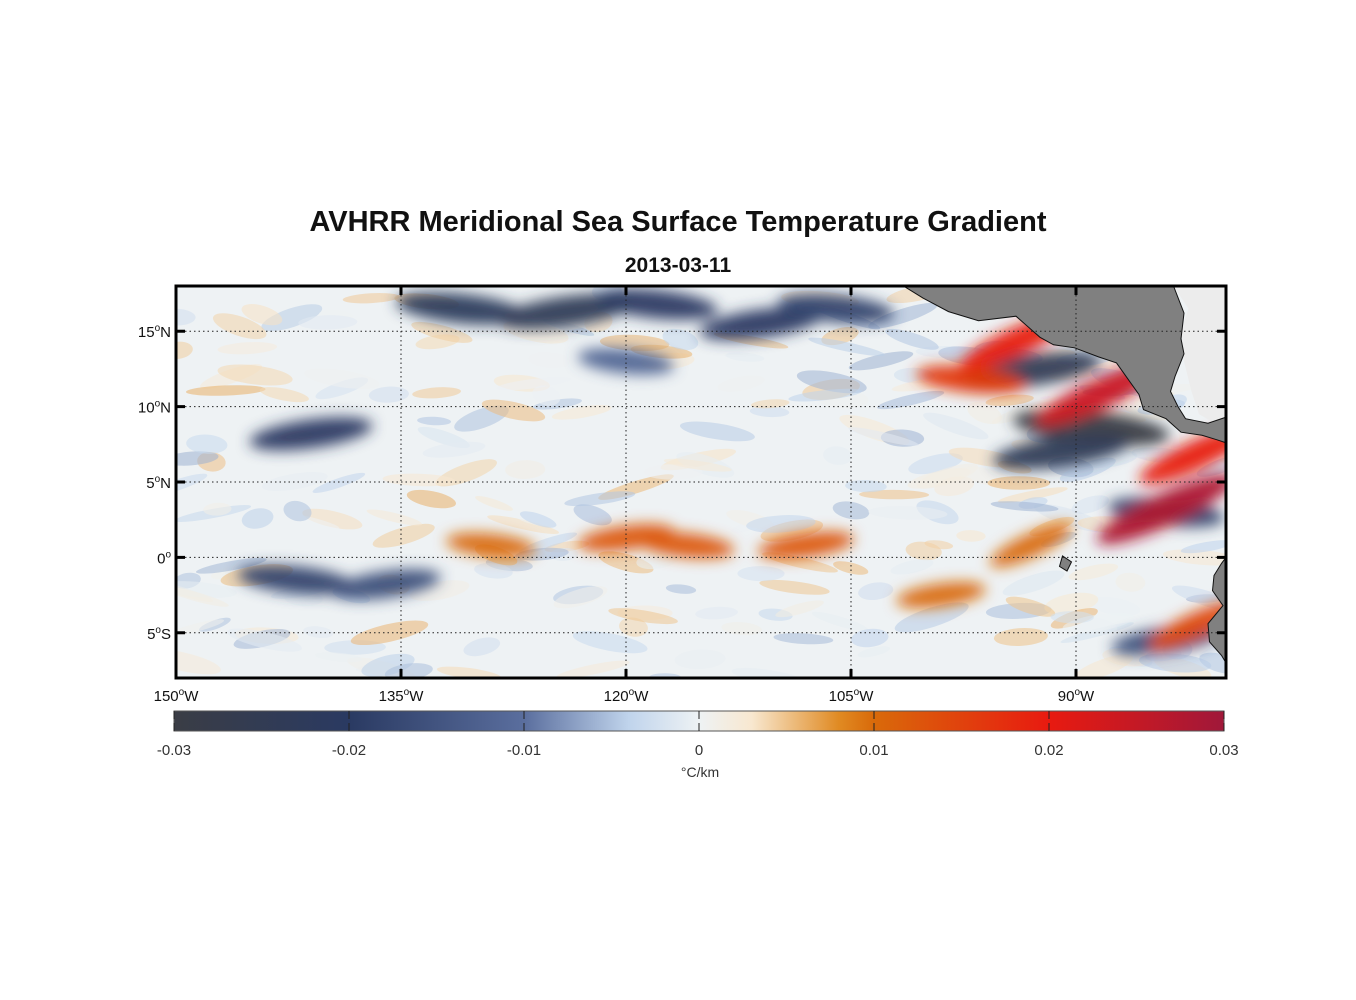  Describe the element at coordinates (402, 696) in the screenshot. I see `lon-tick-label: 135oW` at that location.